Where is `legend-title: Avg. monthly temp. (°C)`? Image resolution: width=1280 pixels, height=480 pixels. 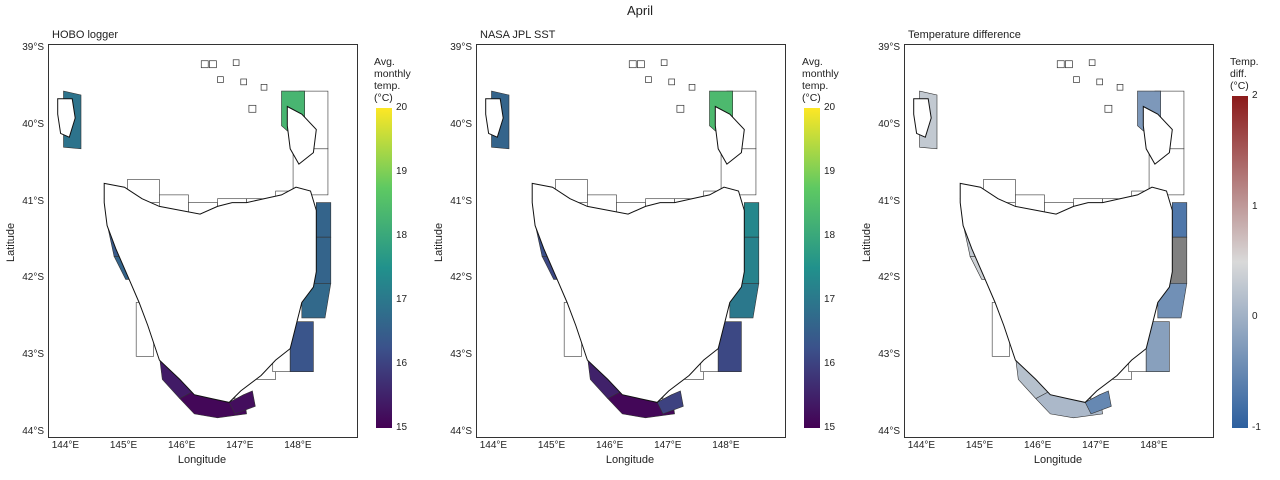 legend-title: Avg. monthly temp. (°C) is located at coordinates (392, 80).